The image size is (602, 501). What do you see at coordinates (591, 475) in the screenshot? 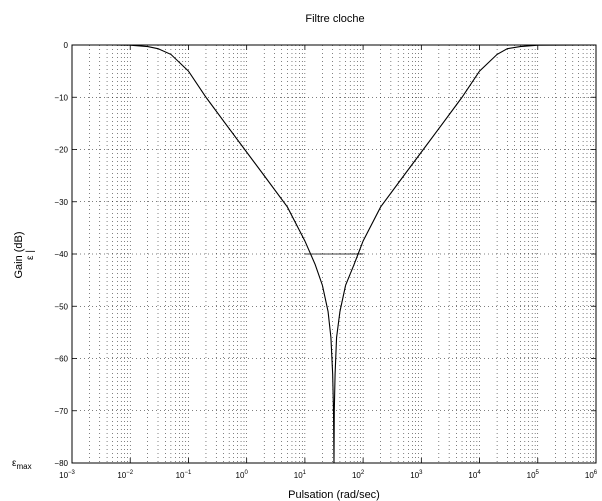
I see `x-tick-label: 10⁶` at bounding box center [591, 475].